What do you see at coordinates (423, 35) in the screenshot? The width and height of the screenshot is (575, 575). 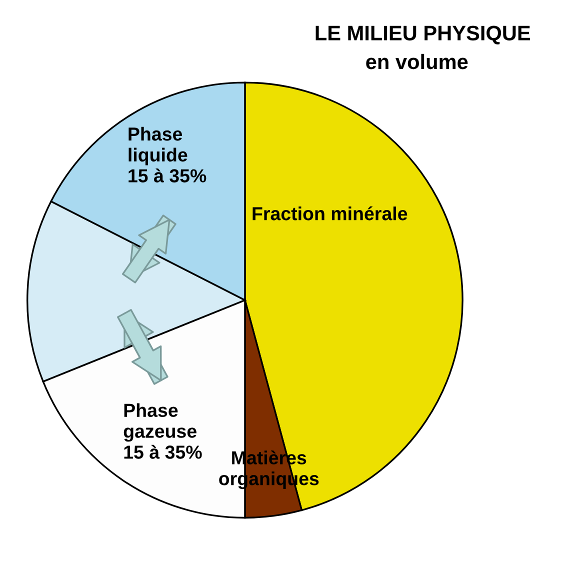 I see `chart-title: LE MILIEU PHYSIQUE` at bounding box center [423, 35].